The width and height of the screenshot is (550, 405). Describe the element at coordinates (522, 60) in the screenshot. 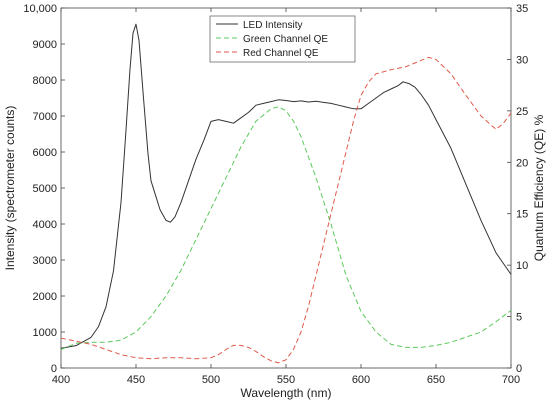

I see `y-right-tick-label: 30` at that location.